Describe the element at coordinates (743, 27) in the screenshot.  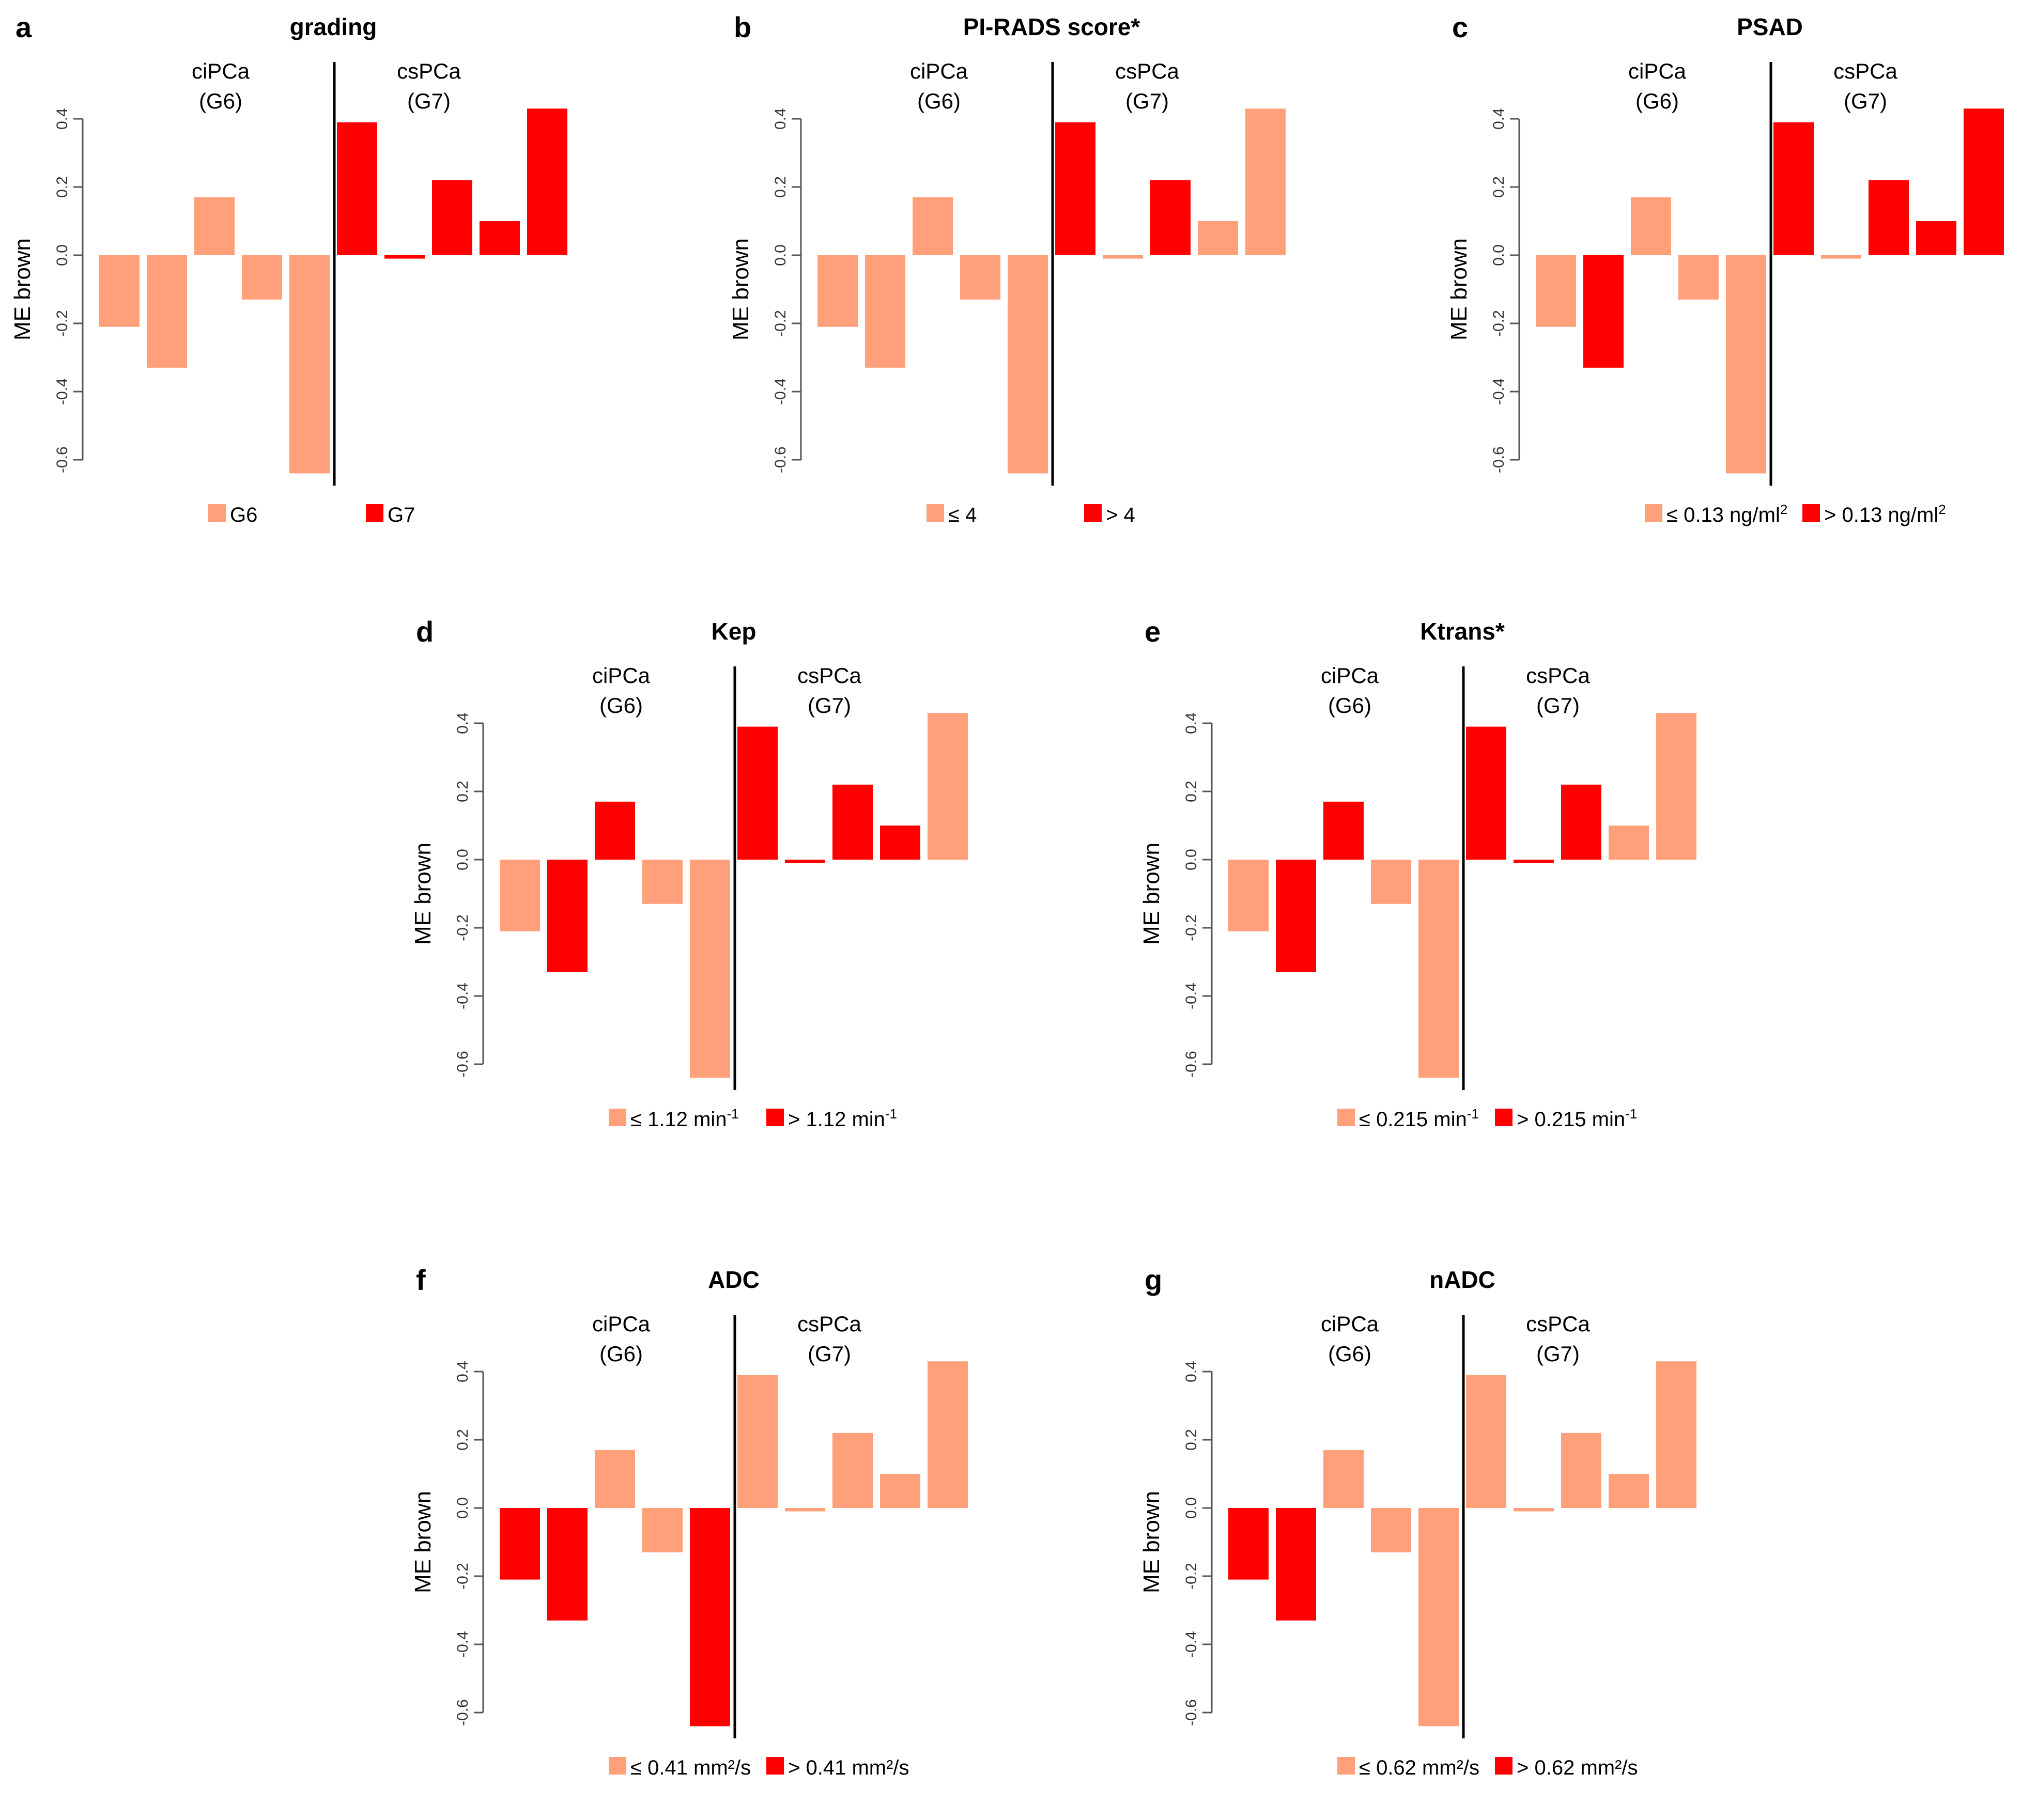
I see `panel-letter: b` at that location.